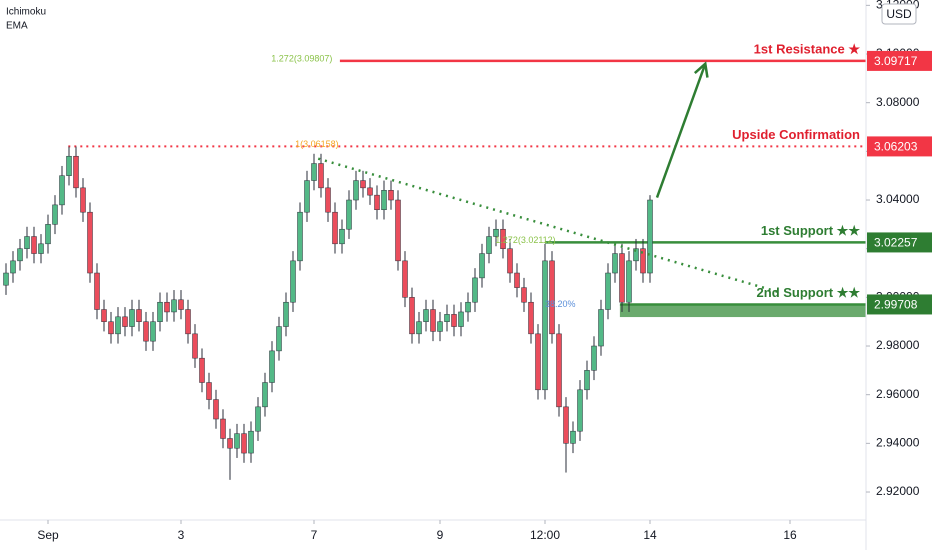 The width and height of the screenshot is (932, 550). Describe the element at coordinates (896, 243) in the screenshot. I see `price-box-label: 3.02257` at that location.